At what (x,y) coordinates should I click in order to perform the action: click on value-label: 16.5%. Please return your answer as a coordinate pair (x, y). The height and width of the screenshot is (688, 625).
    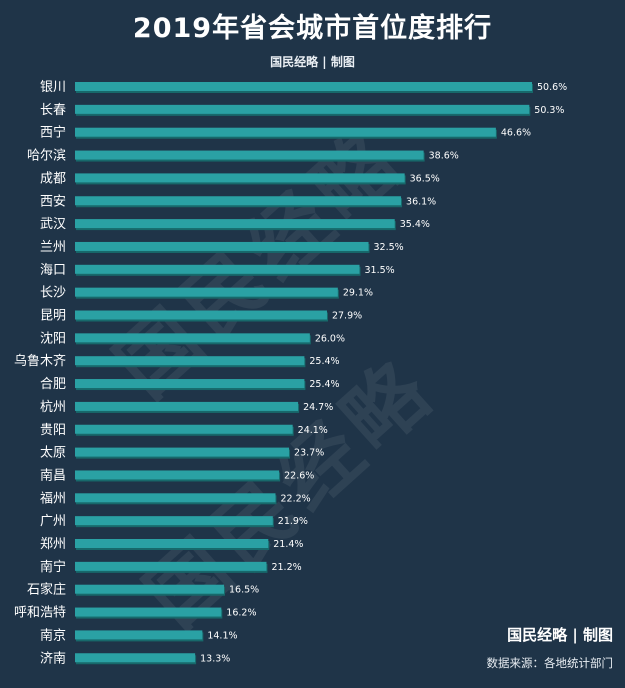
    Looking at the image, I should click on (244, 590).